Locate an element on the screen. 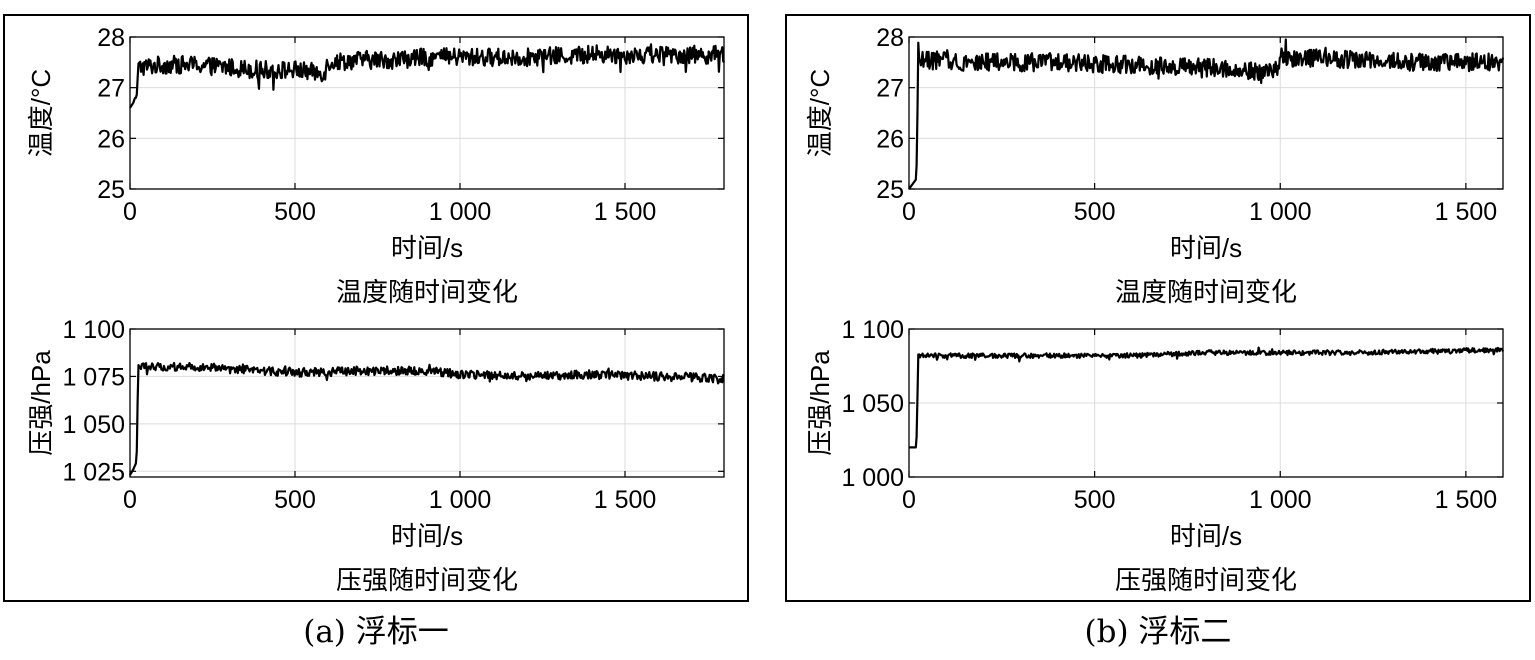 The width and height of the screenshot is (1535, 660). plot-area is located at coordinates (427, 403).